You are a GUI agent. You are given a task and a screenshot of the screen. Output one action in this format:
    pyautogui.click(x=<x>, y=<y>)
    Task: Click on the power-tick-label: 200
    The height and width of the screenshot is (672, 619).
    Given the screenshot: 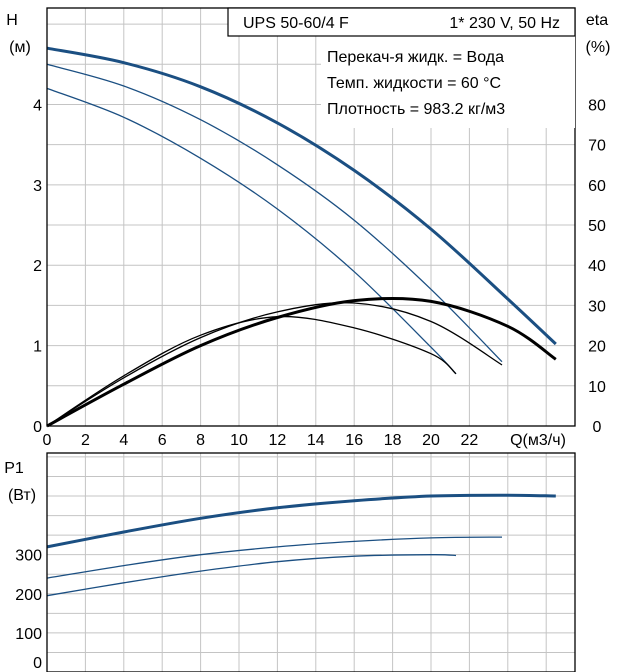 What is the action you would take?
    pyautogui.click(x=28, y=595)
    